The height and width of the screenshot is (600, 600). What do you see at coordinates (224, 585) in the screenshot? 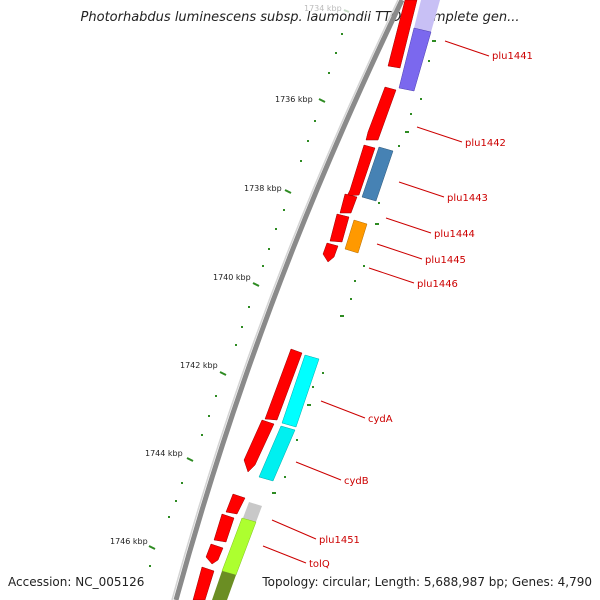
I see `feature-bar-olive` at bounding box center [224, 585].